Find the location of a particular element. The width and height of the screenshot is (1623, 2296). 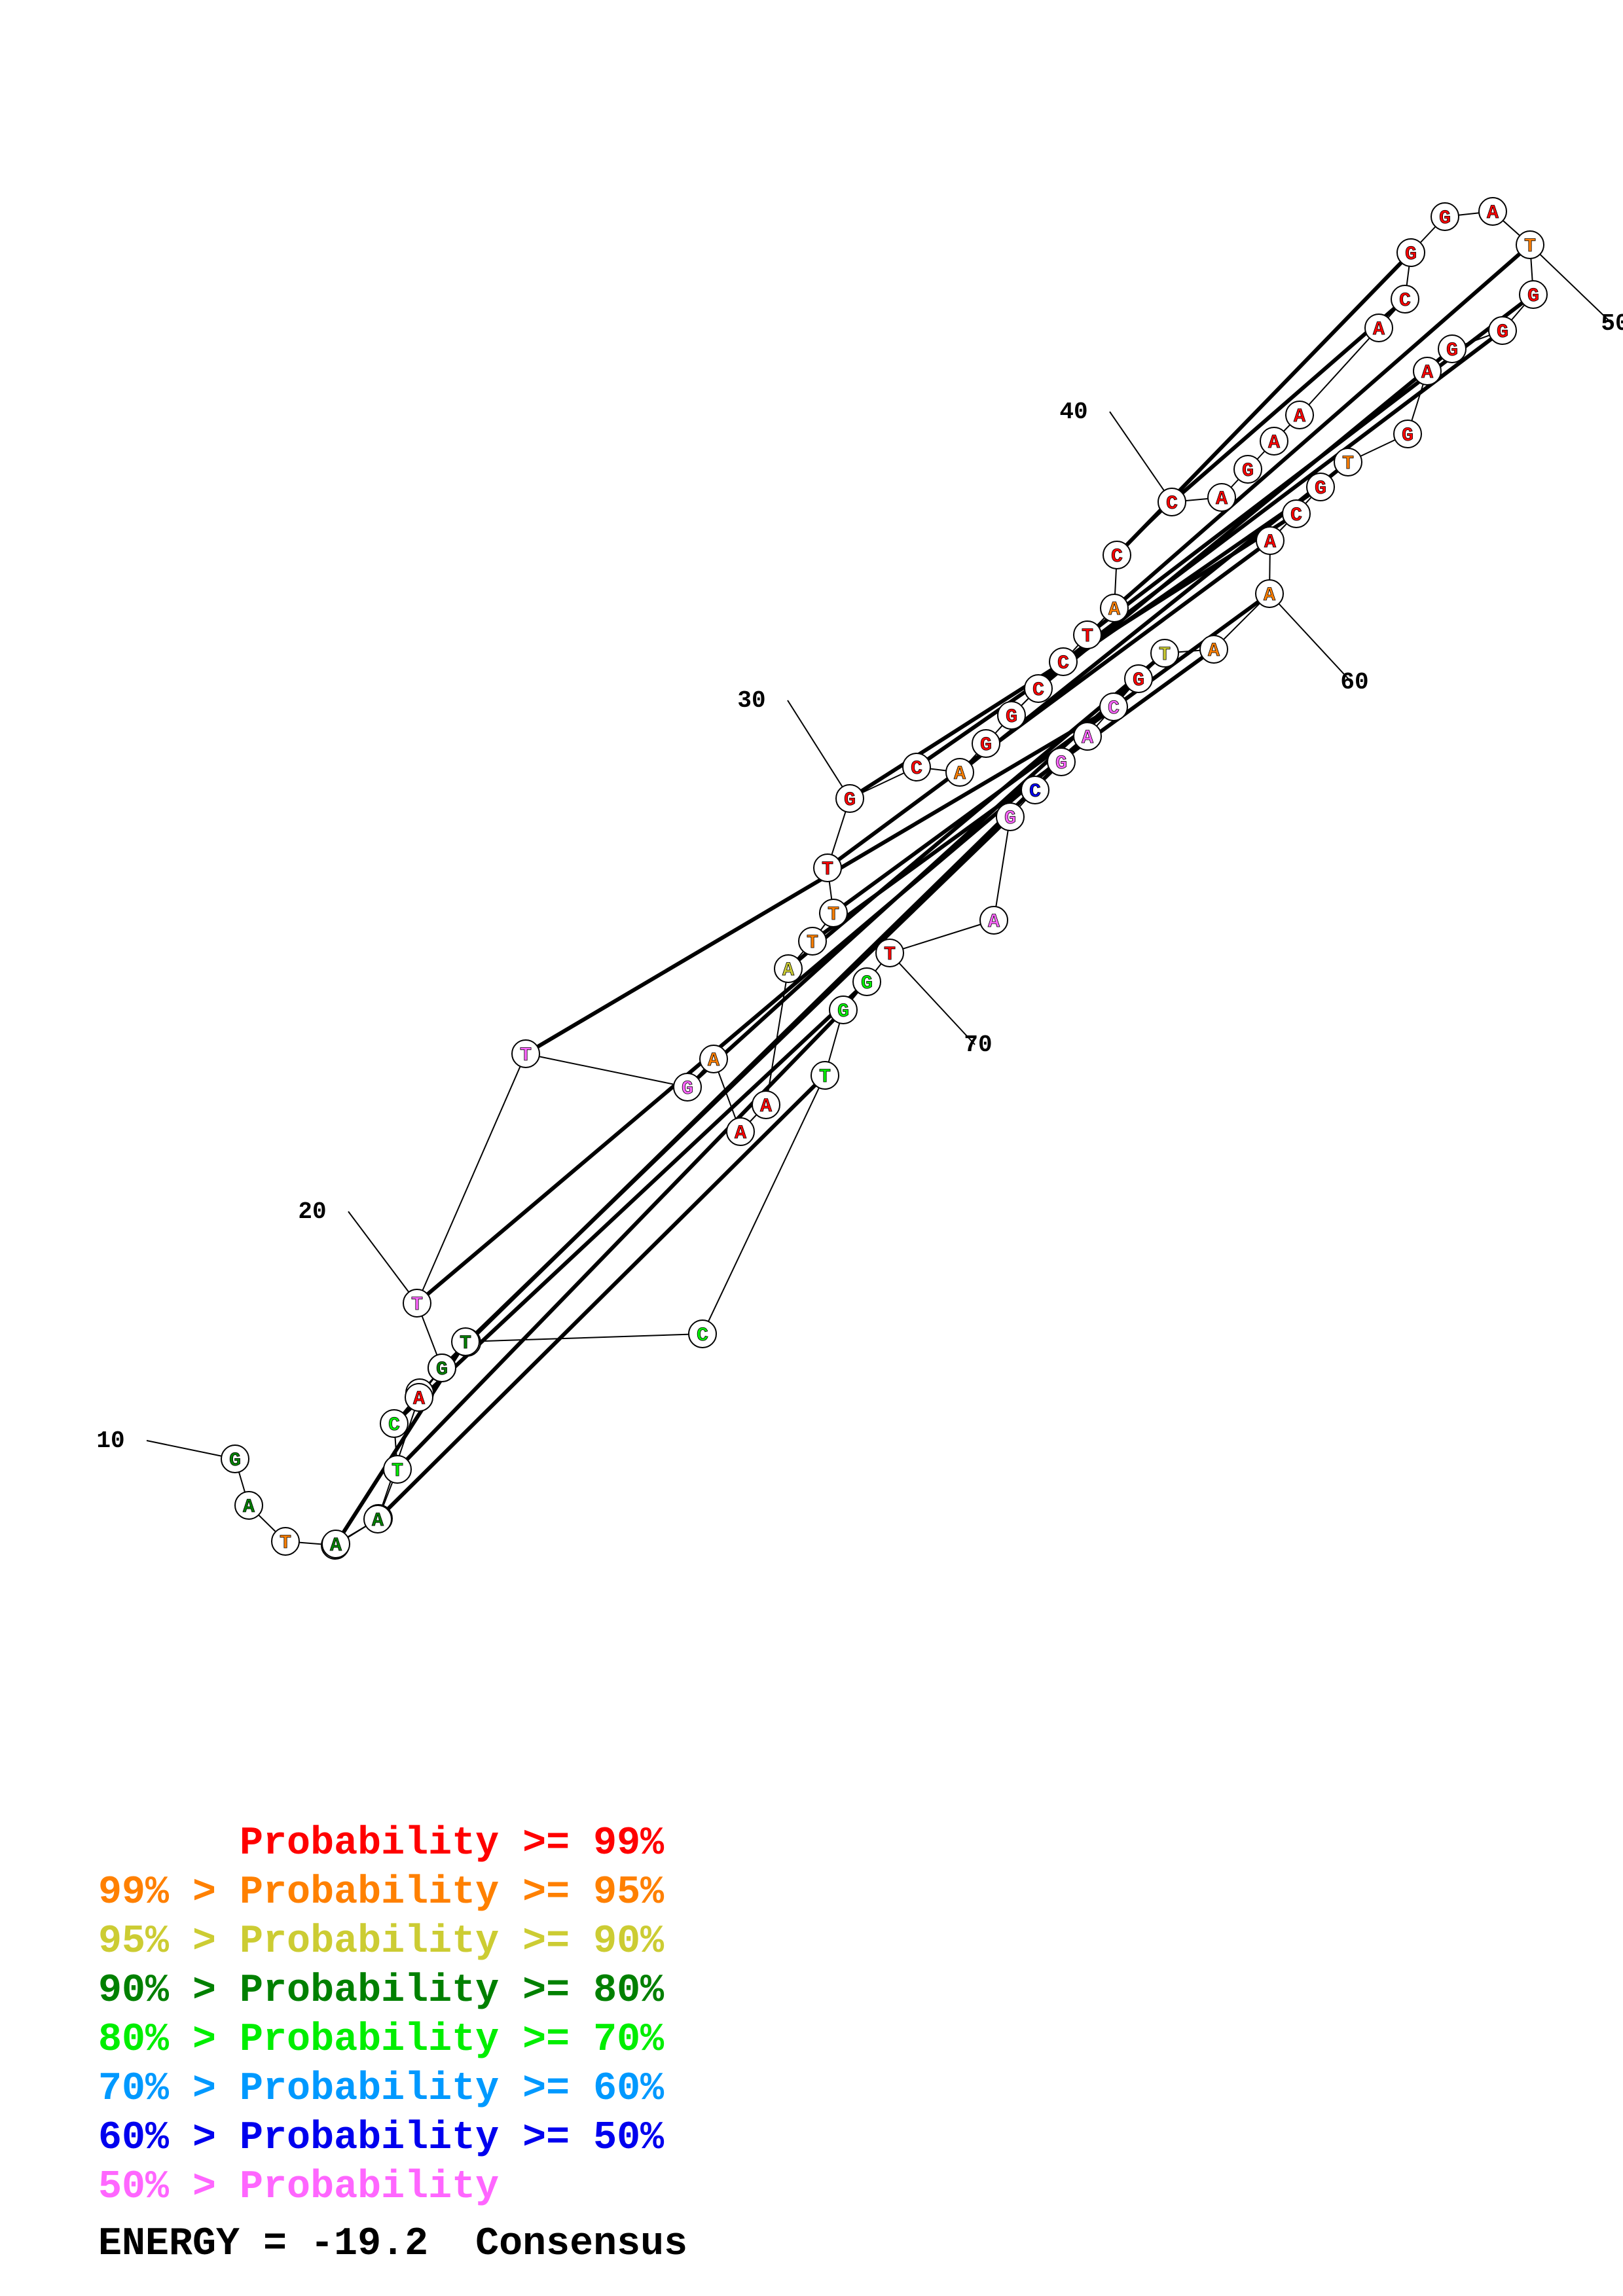

nucleotide-50: A is located at coordinates (1270, 540).